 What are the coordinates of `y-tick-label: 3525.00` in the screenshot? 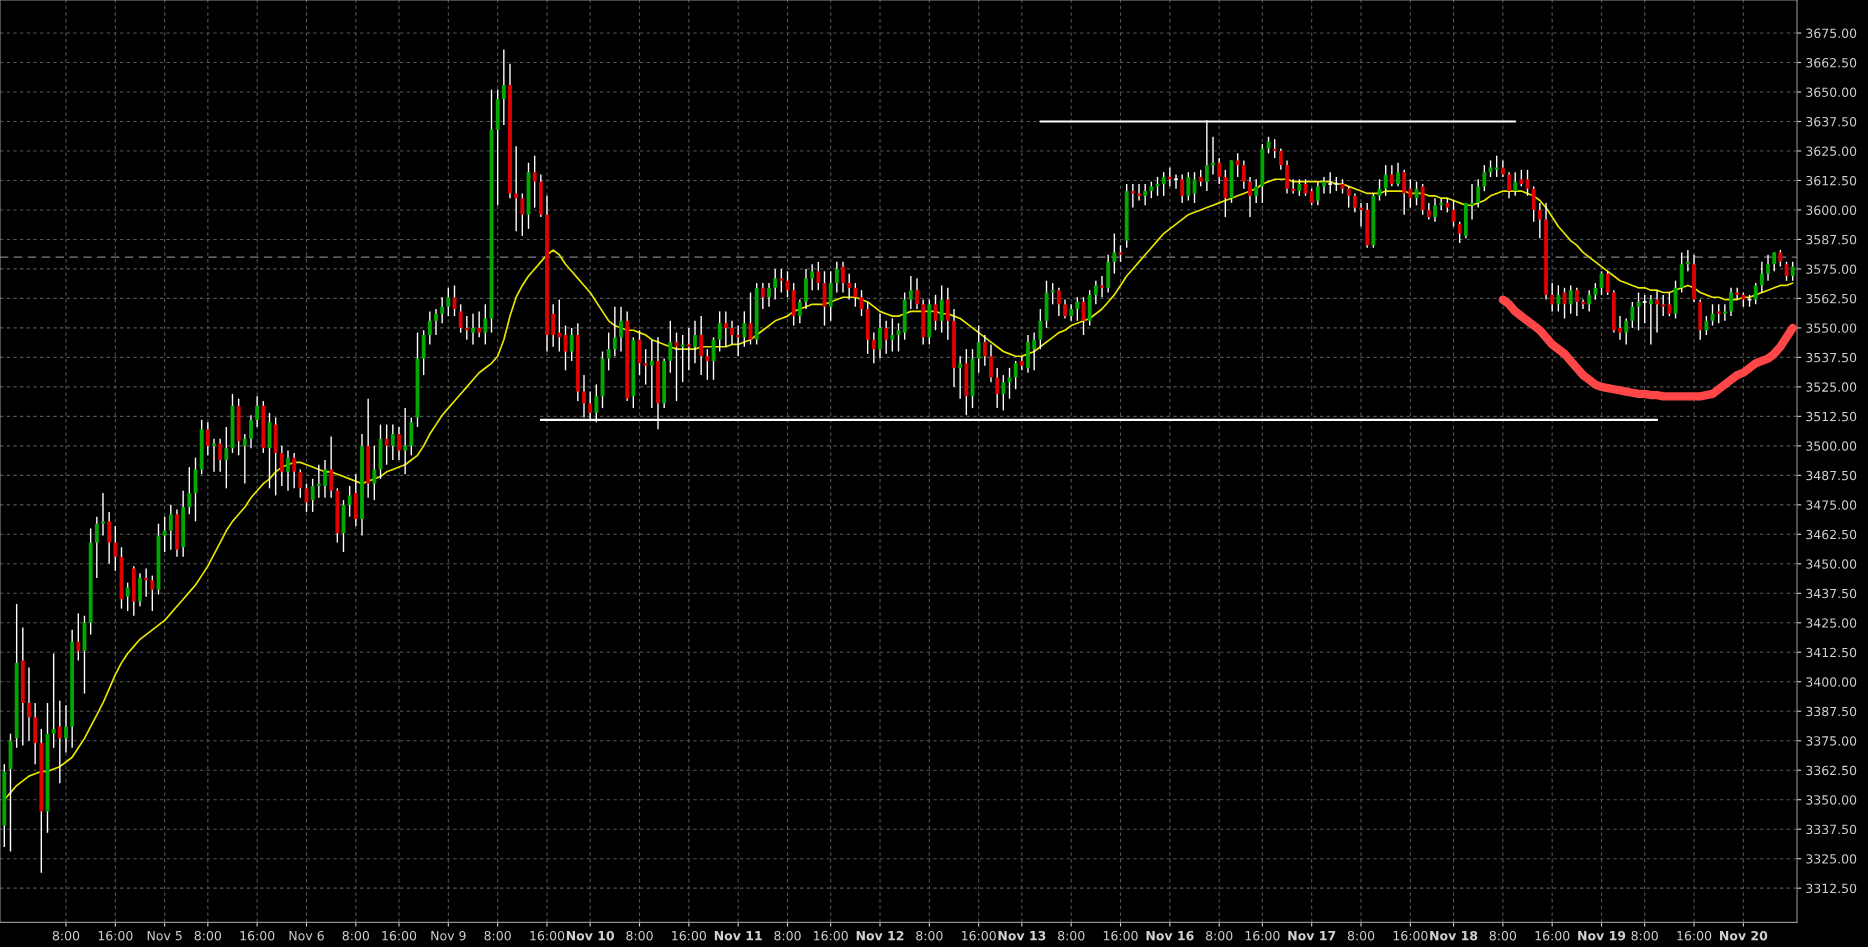 It's located at (1831, 387).